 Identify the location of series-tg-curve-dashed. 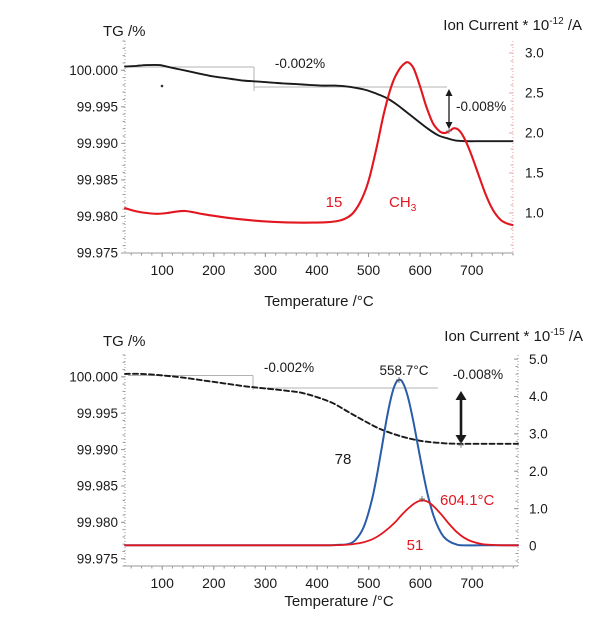
(321, 408).